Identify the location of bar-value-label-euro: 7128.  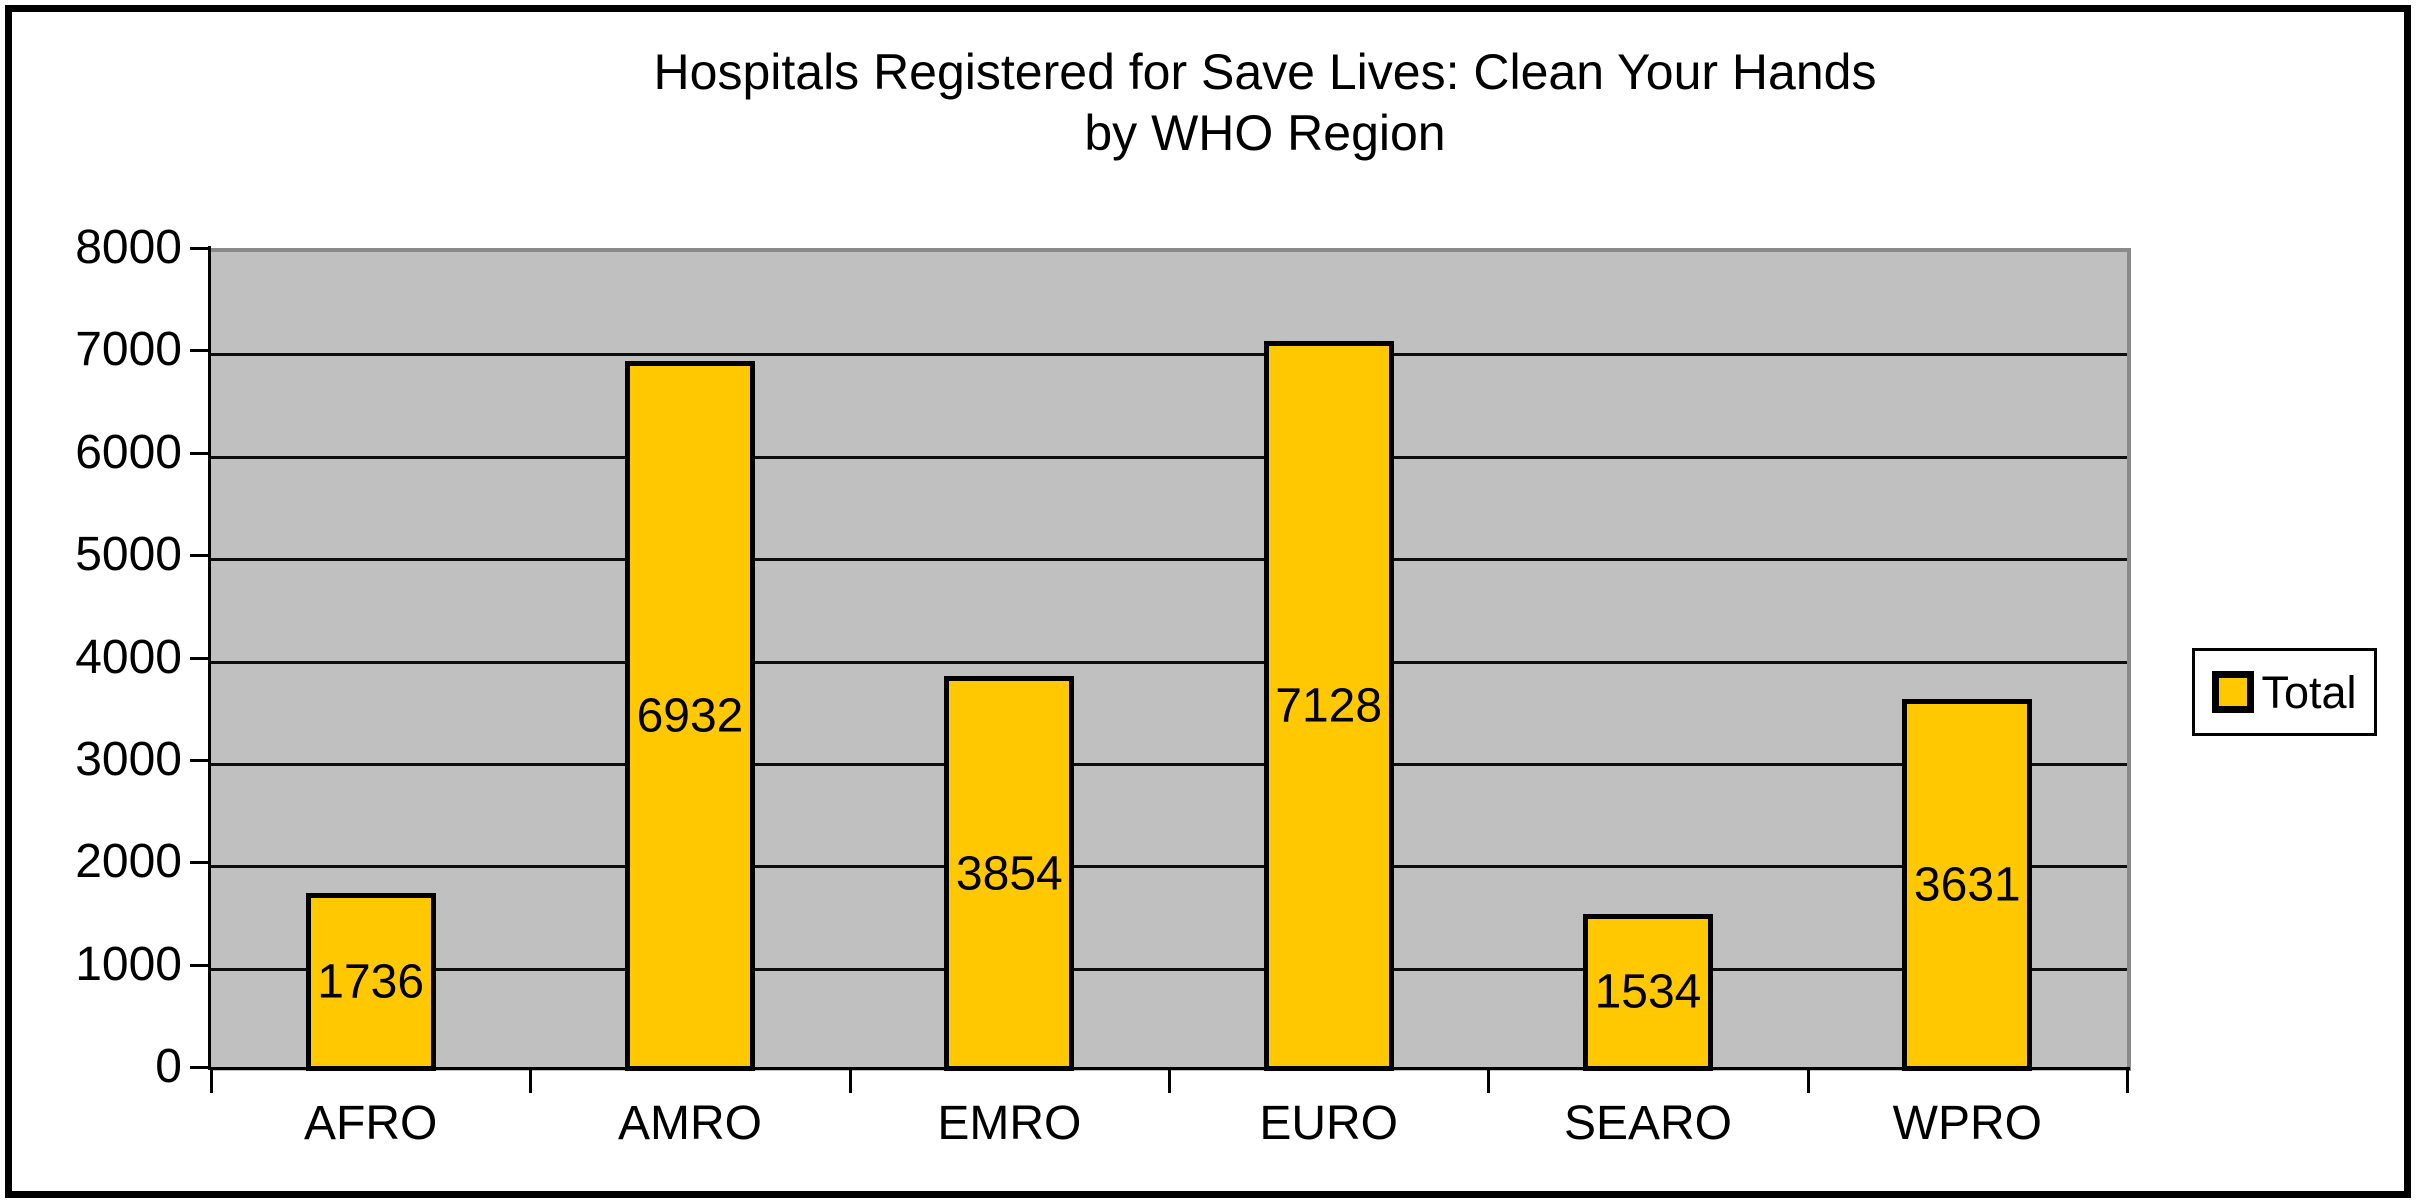
(1329, 706).